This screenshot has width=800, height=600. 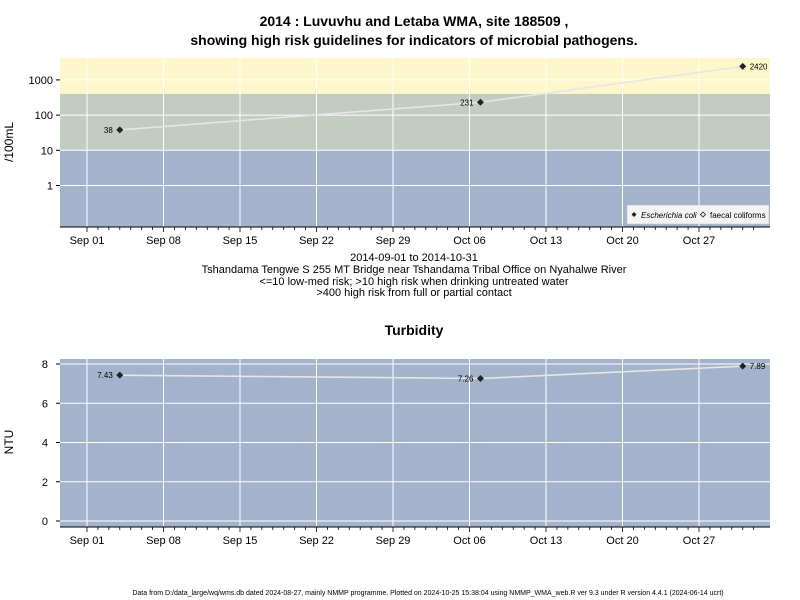 I want to click on turbidity-y-axis: 0 2 4 6 8, so click(x=51, y=443).